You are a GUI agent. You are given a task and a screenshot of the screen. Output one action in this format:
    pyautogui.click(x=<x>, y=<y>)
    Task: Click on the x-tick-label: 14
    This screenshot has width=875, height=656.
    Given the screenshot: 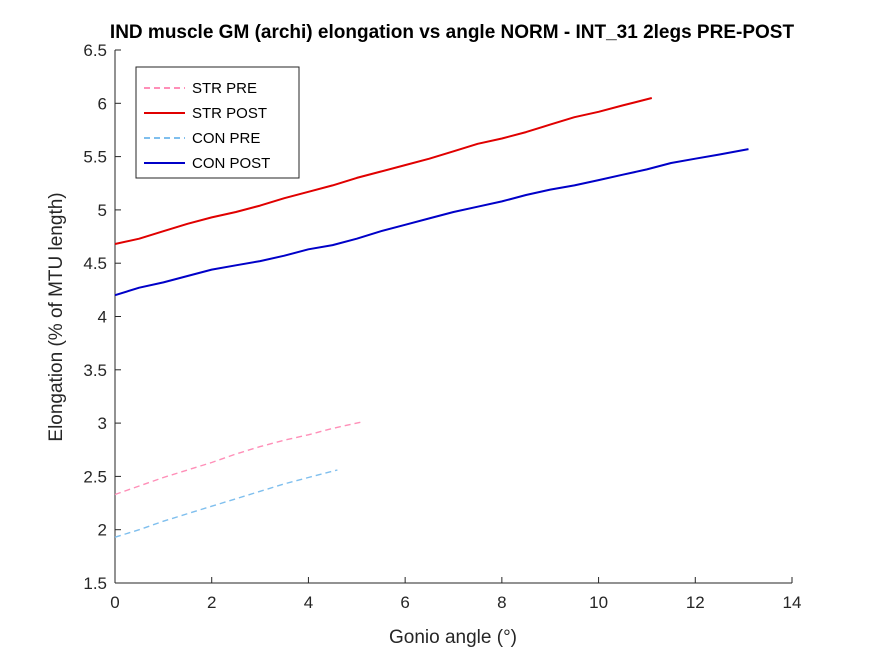 What is the action you would take?
    pyautogui.click(x=792, y=602)
    